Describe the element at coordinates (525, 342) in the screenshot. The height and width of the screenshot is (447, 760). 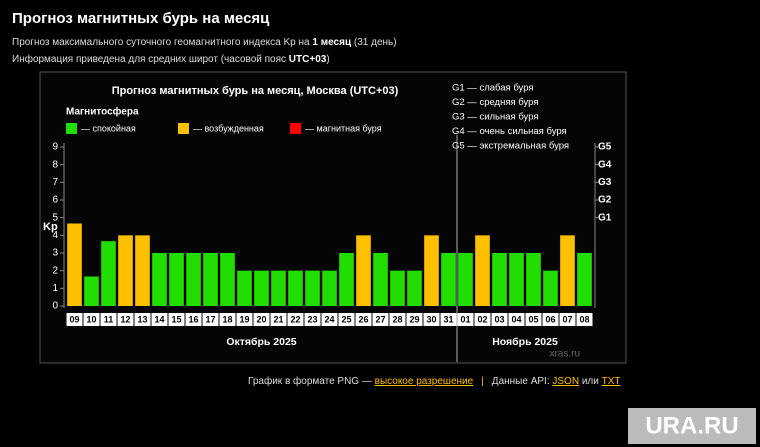
I see `x-group-label: Ноябрь 2025` at that location.